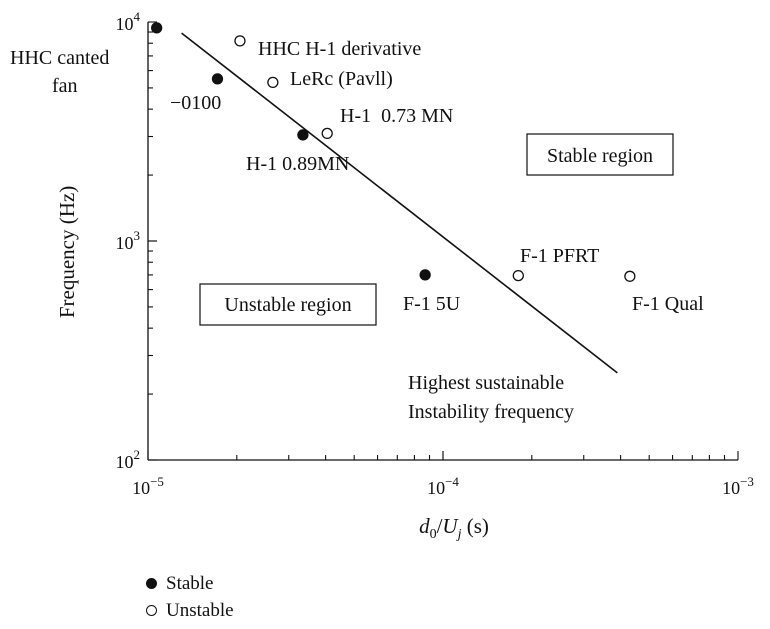  Describe the element at coordinates (486, 383) in the screenshot. I see `boundary-label-line1: Highest sustainable` at that location.